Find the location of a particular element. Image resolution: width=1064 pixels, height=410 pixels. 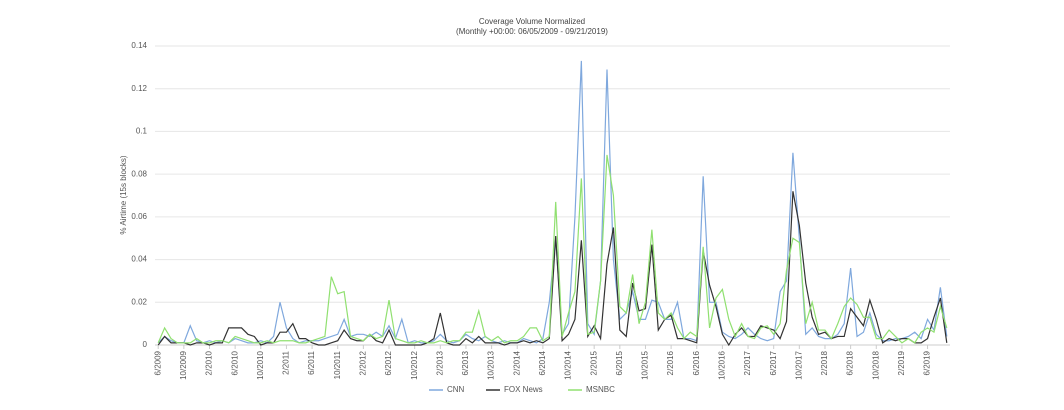

x-tick-label: 2/2015 is located at coordinates (593, 362).